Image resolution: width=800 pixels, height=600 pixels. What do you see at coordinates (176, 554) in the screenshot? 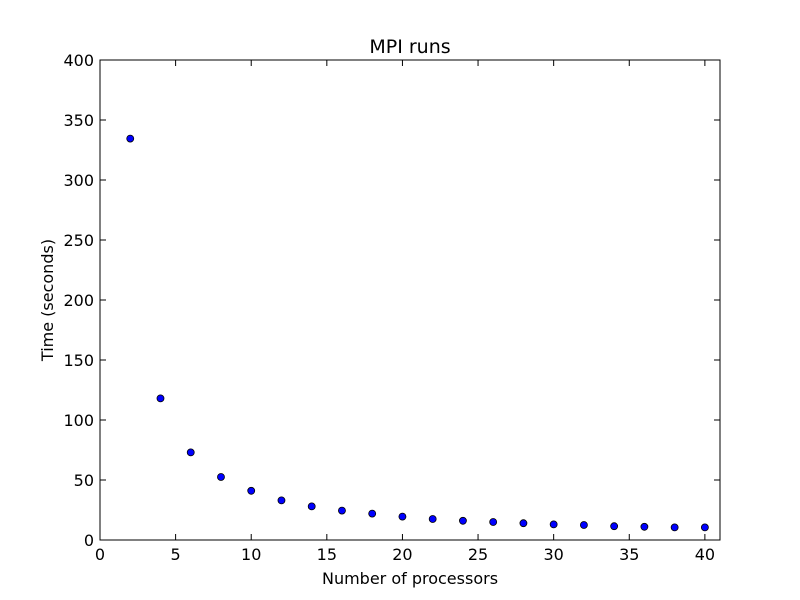
I see `x-tick-label: 5` at bounding box center [176, 554].